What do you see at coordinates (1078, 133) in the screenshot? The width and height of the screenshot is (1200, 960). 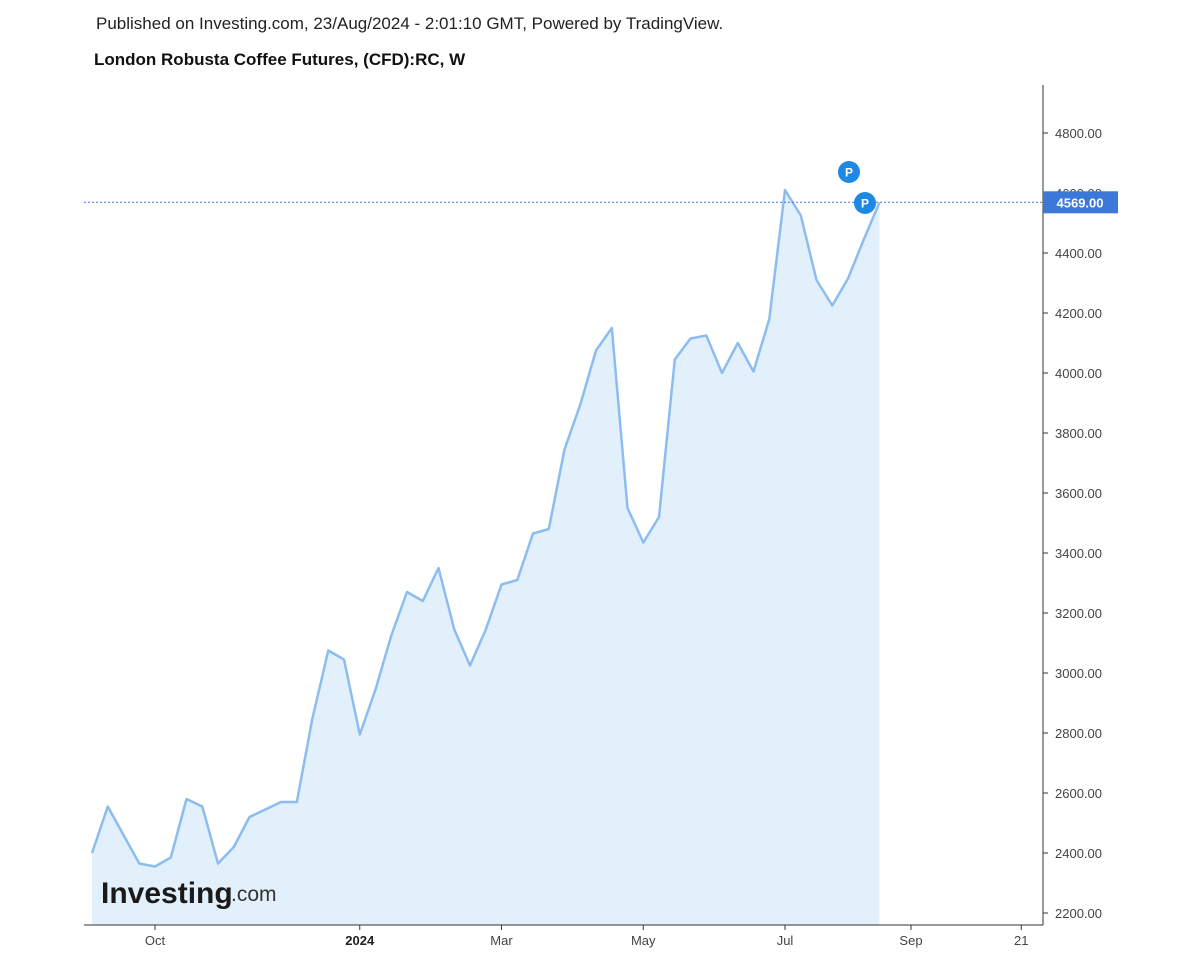 I see `y-tick-label: 4800.00` at bounding box center [1078, 133].